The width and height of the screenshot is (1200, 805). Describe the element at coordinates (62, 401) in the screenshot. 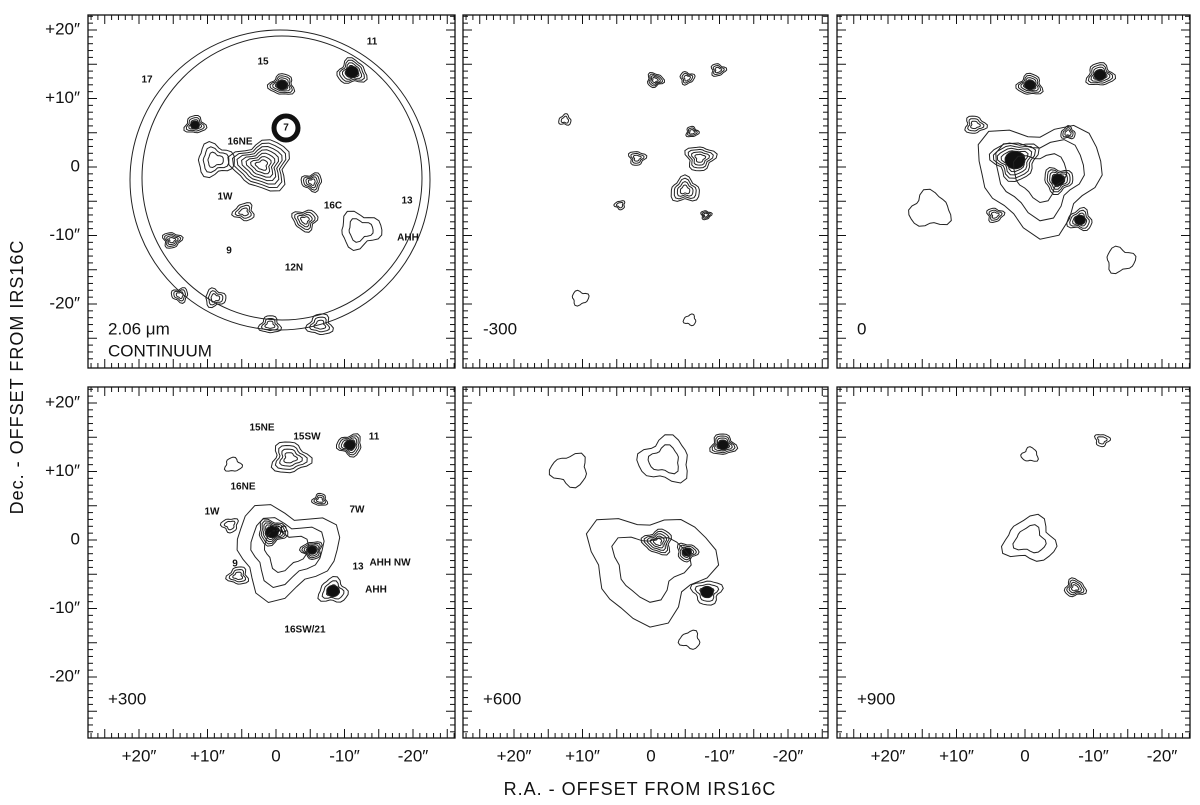

I see `y-tick-label: +20″` at that location.